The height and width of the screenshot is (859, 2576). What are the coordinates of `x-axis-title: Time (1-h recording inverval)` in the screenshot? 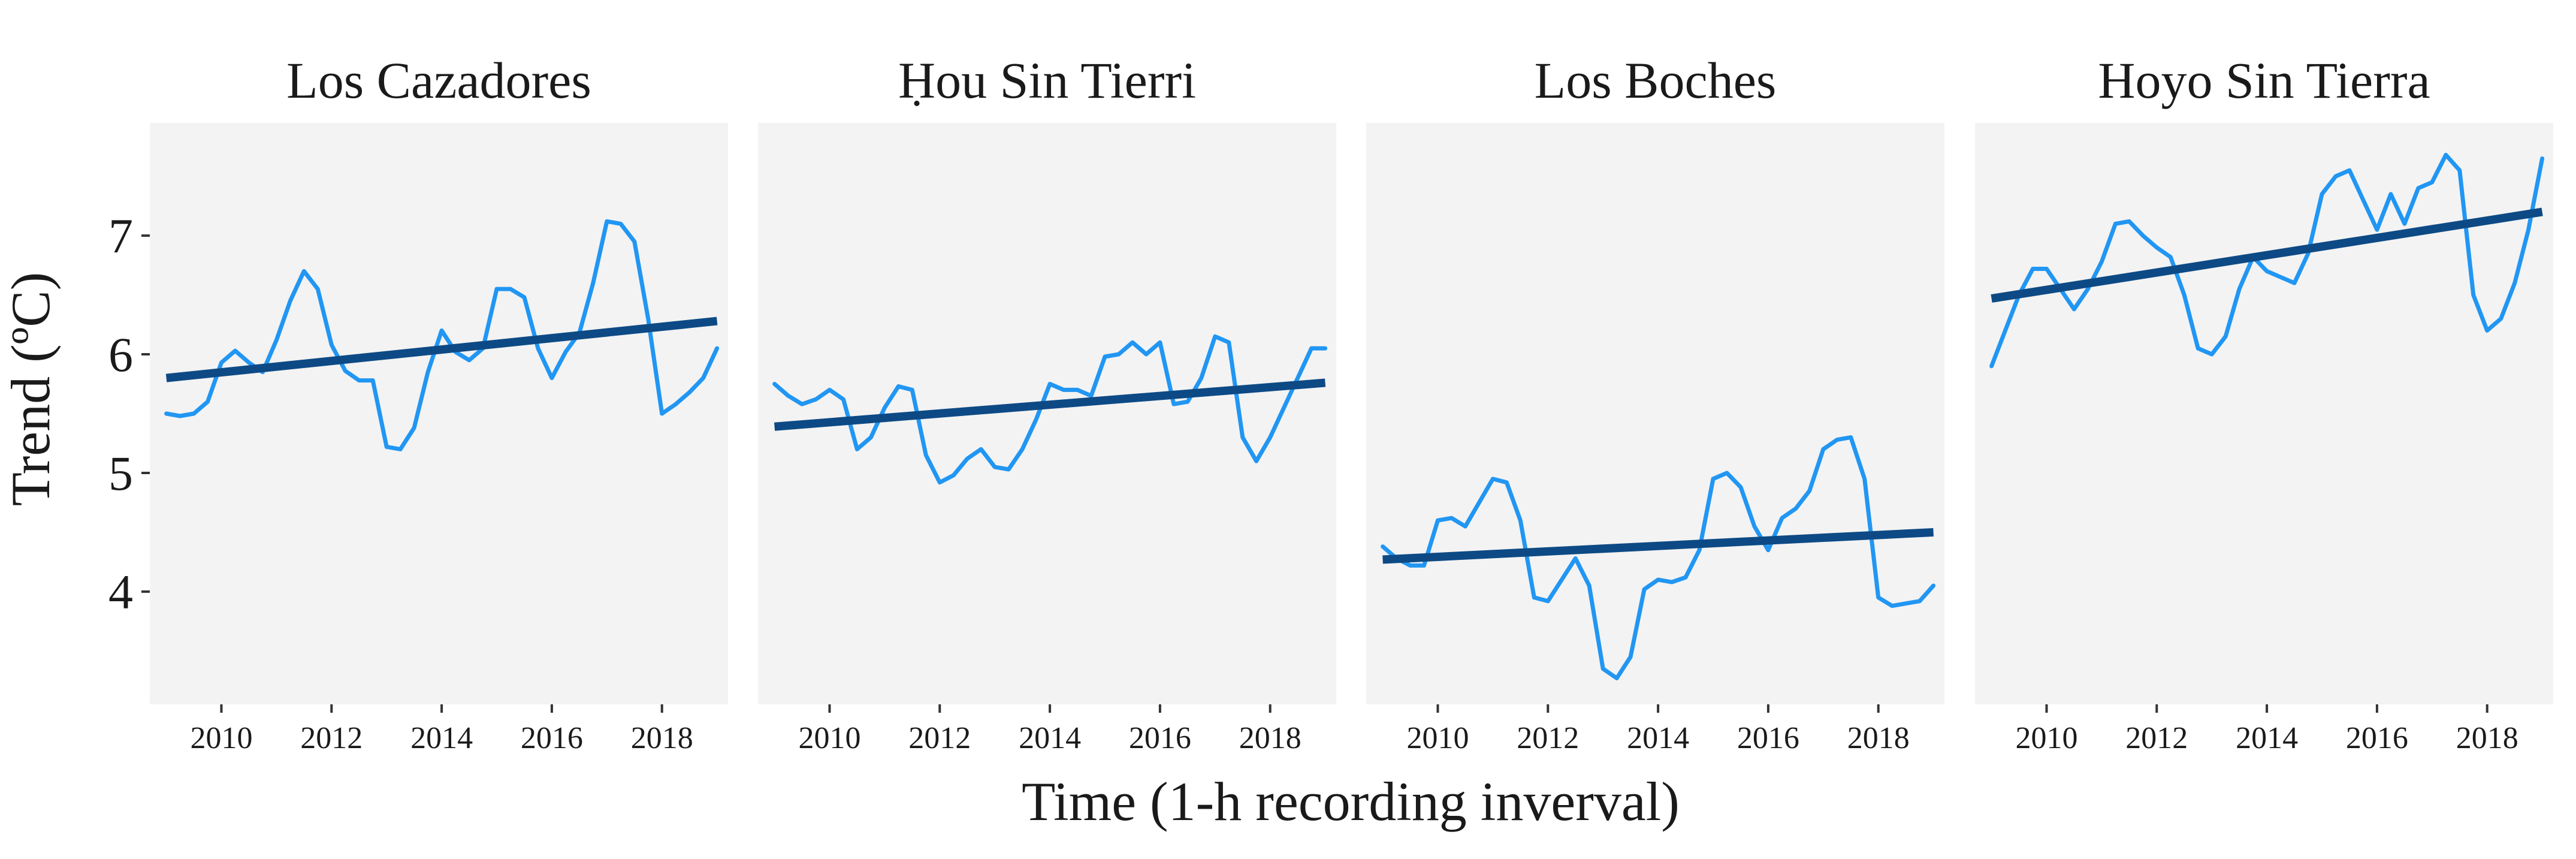 It's located at (1351, 801).